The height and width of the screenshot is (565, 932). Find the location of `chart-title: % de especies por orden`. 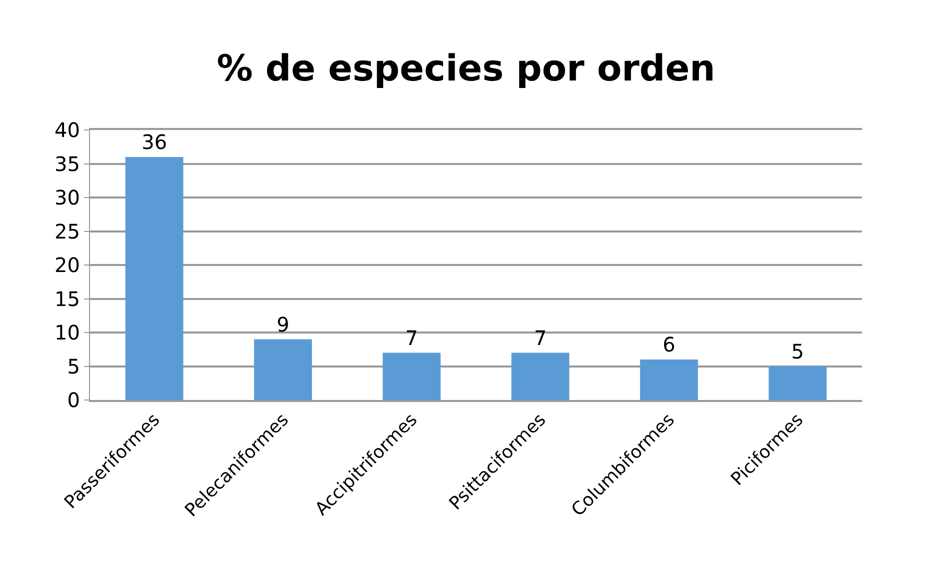

chart-title: % de especies por orden is located at coordinates (466, 69).